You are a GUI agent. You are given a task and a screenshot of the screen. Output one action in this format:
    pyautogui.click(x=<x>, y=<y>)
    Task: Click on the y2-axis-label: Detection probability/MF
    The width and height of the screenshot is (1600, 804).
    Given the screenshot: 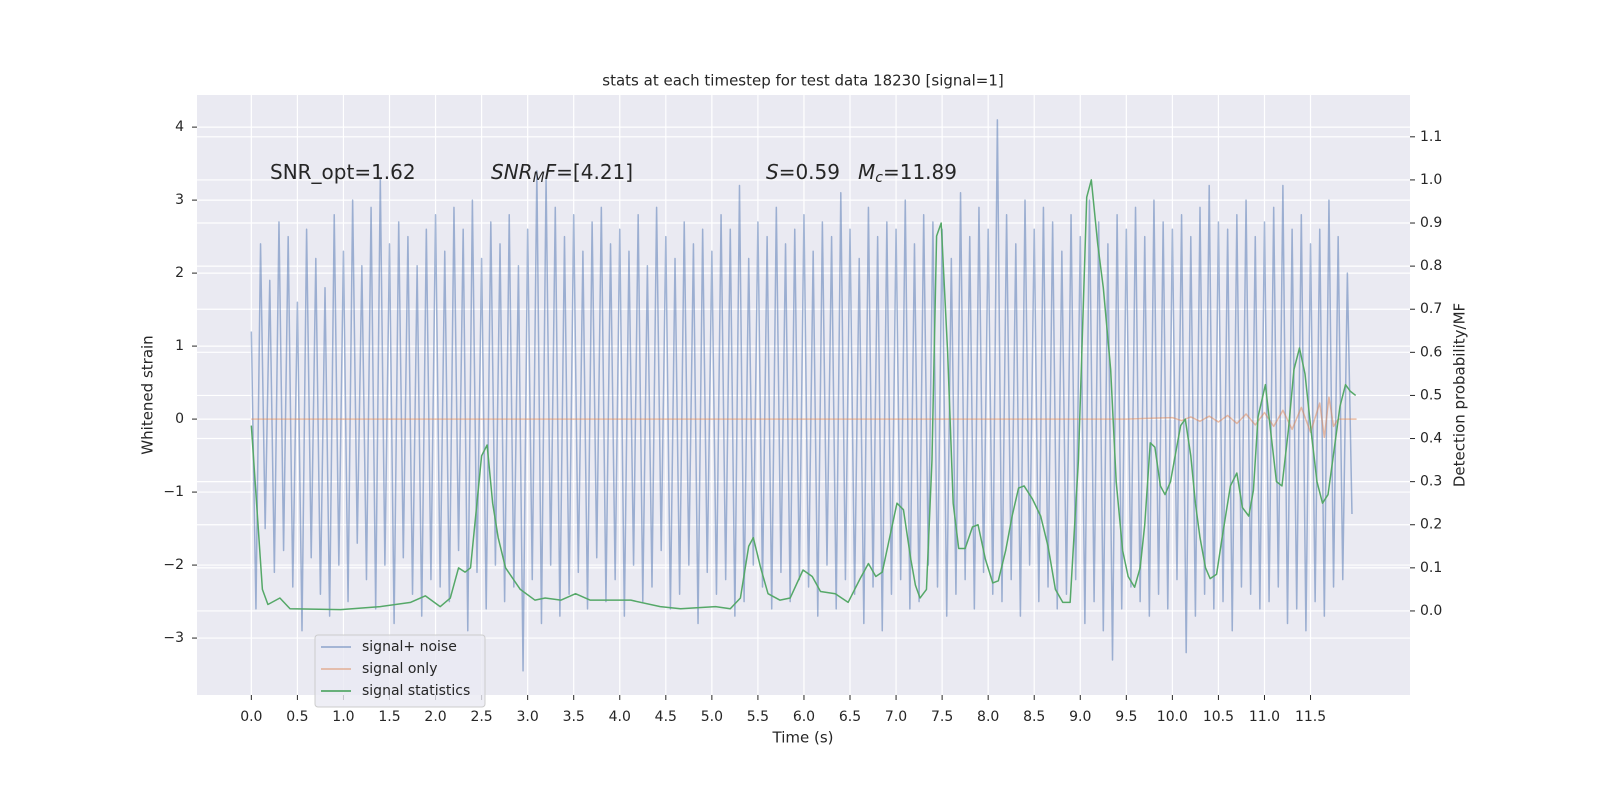 What is the action you would take?
    pyautogui.click(x=1460, y=395)
    